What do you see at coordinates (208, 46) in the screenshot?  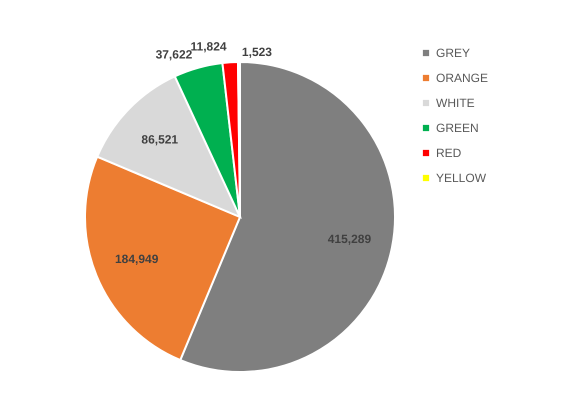 I see `data-label: 11,824` at bounding box center [208, 46].